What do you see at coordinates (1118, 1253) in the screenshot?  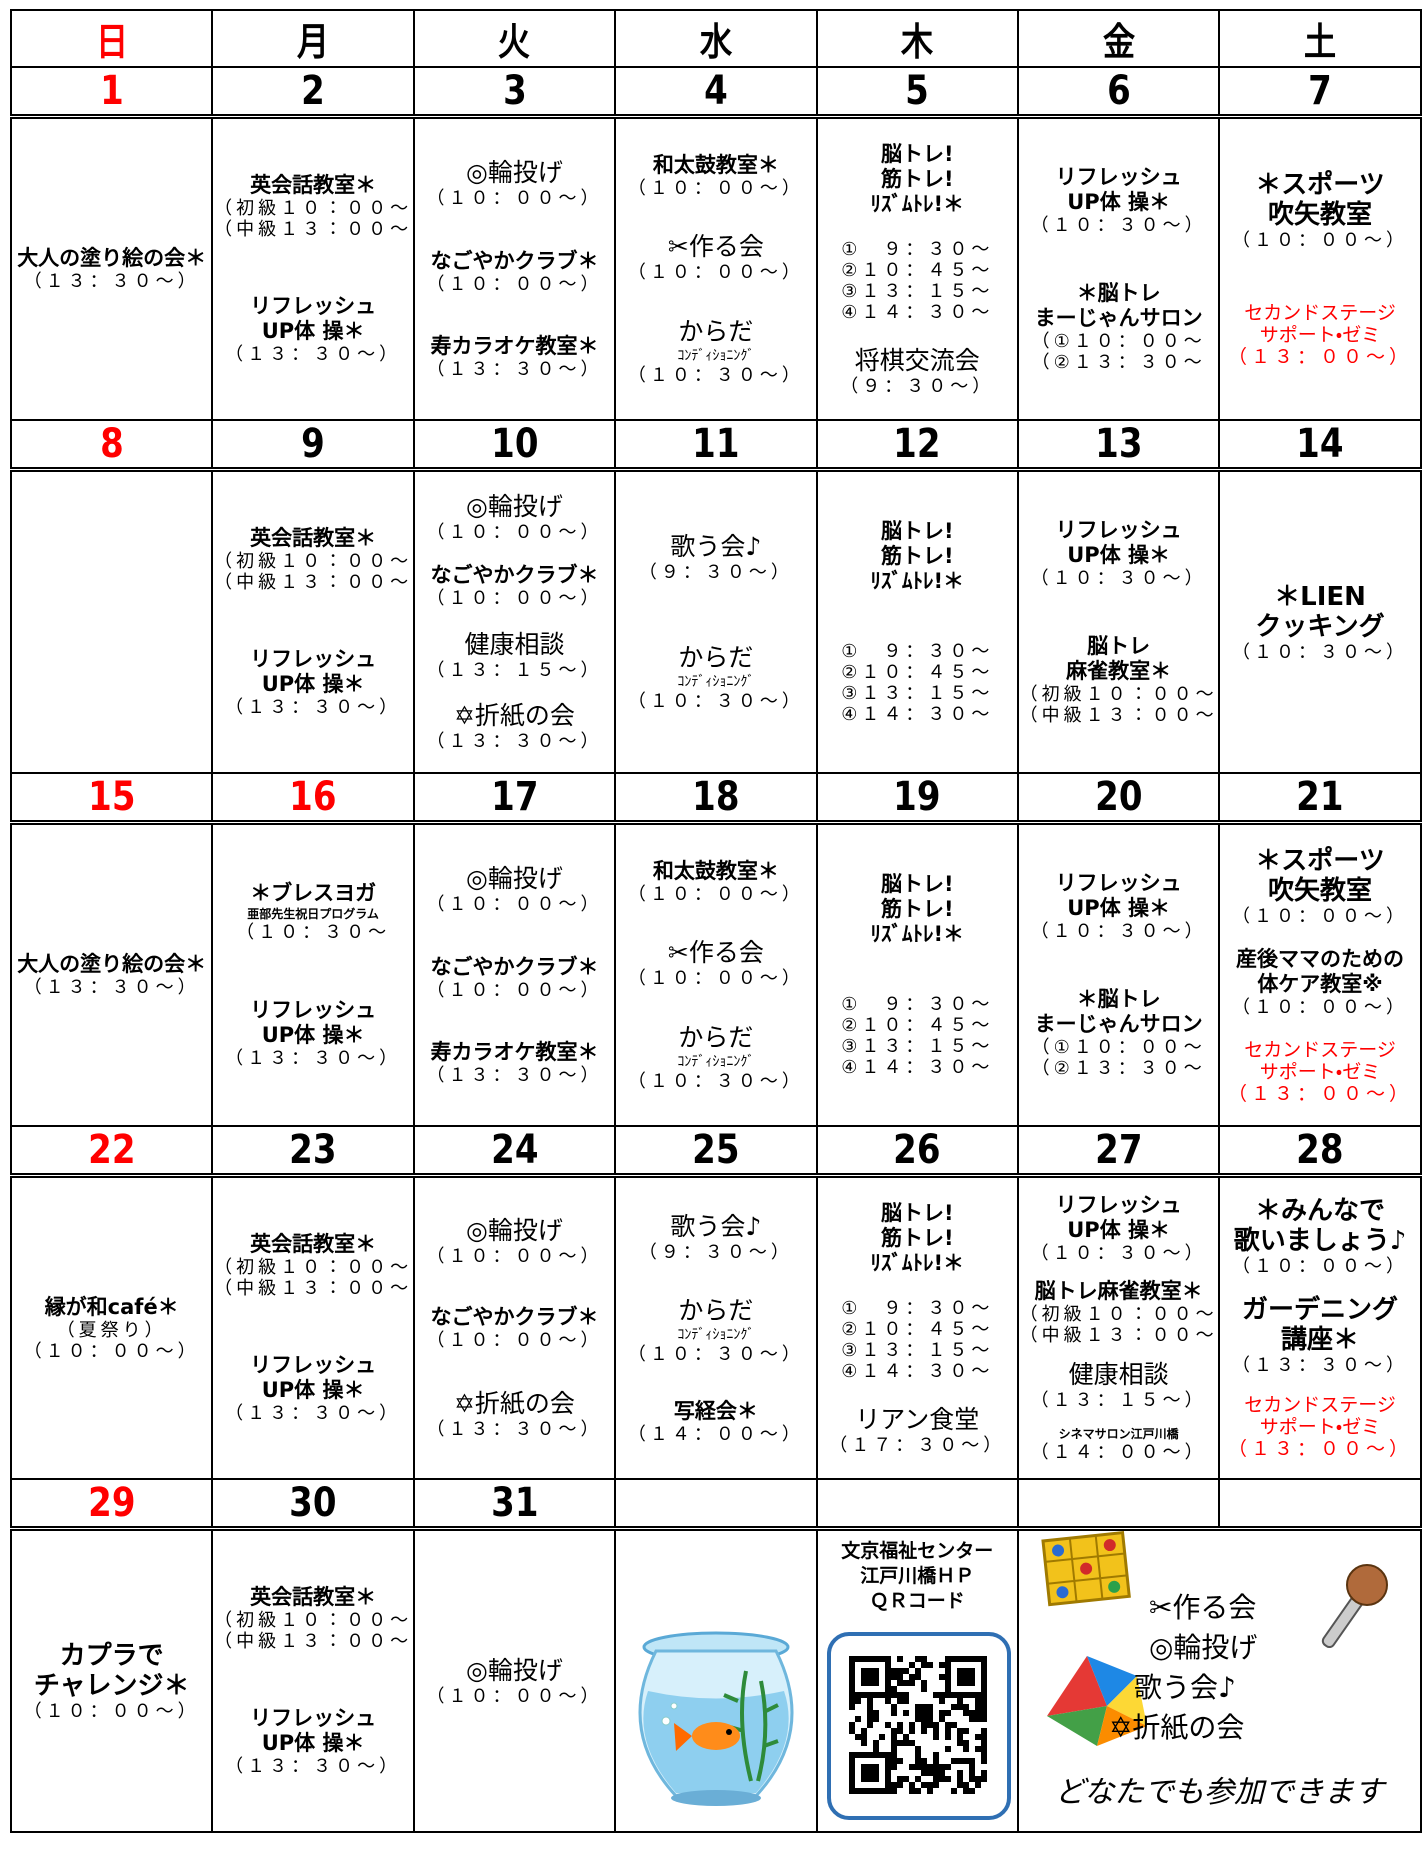 I see `event-line: （１０：３０～）` at bounding box center [1118, 1253].